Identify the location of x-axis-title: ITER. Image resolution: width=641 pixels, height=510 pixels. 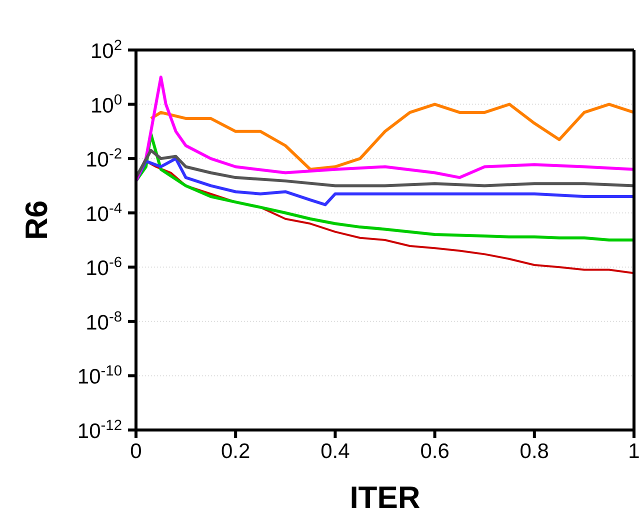
(385, 495).